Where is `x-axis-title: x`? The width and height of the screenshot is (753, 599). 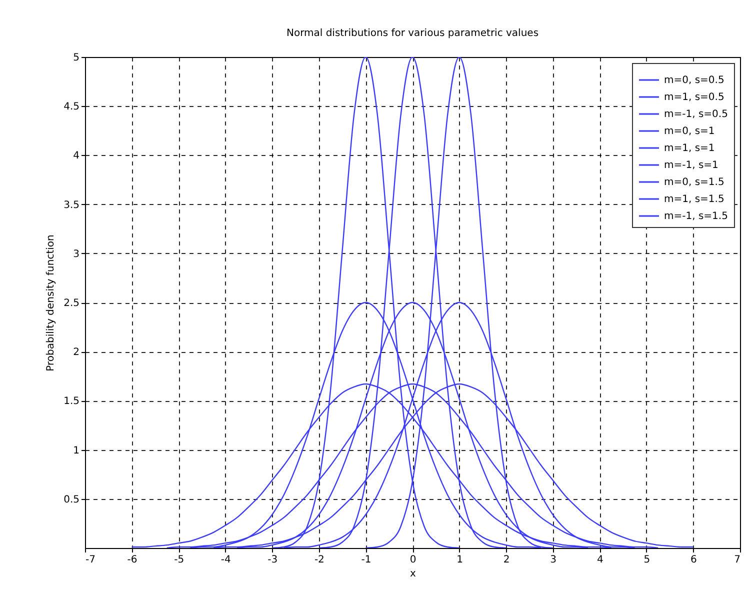 x-axis-title: x is located at coordinates (413, 574).